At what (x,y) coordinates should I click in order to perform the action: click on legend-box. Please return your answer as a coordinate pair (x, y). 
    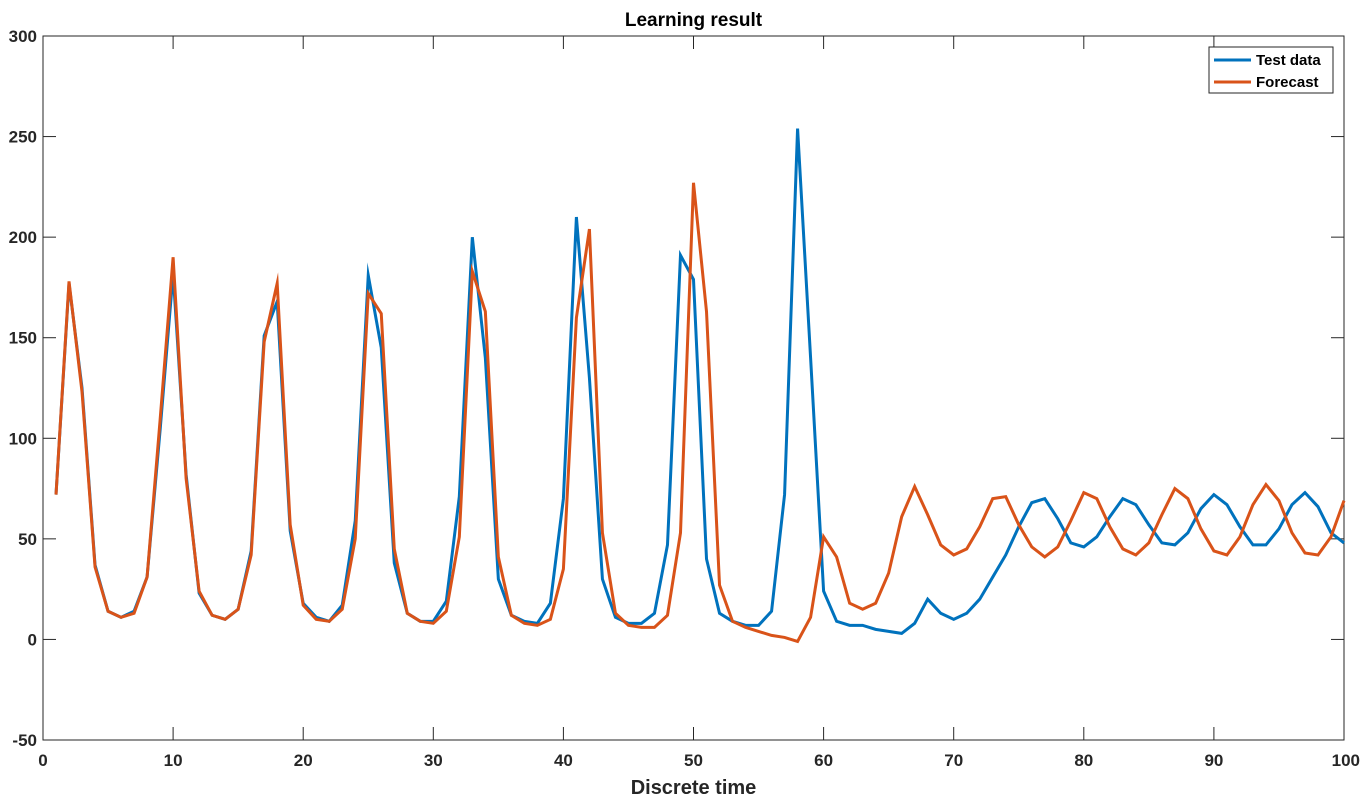
    Looking at the image, I should click on (1271, 70).